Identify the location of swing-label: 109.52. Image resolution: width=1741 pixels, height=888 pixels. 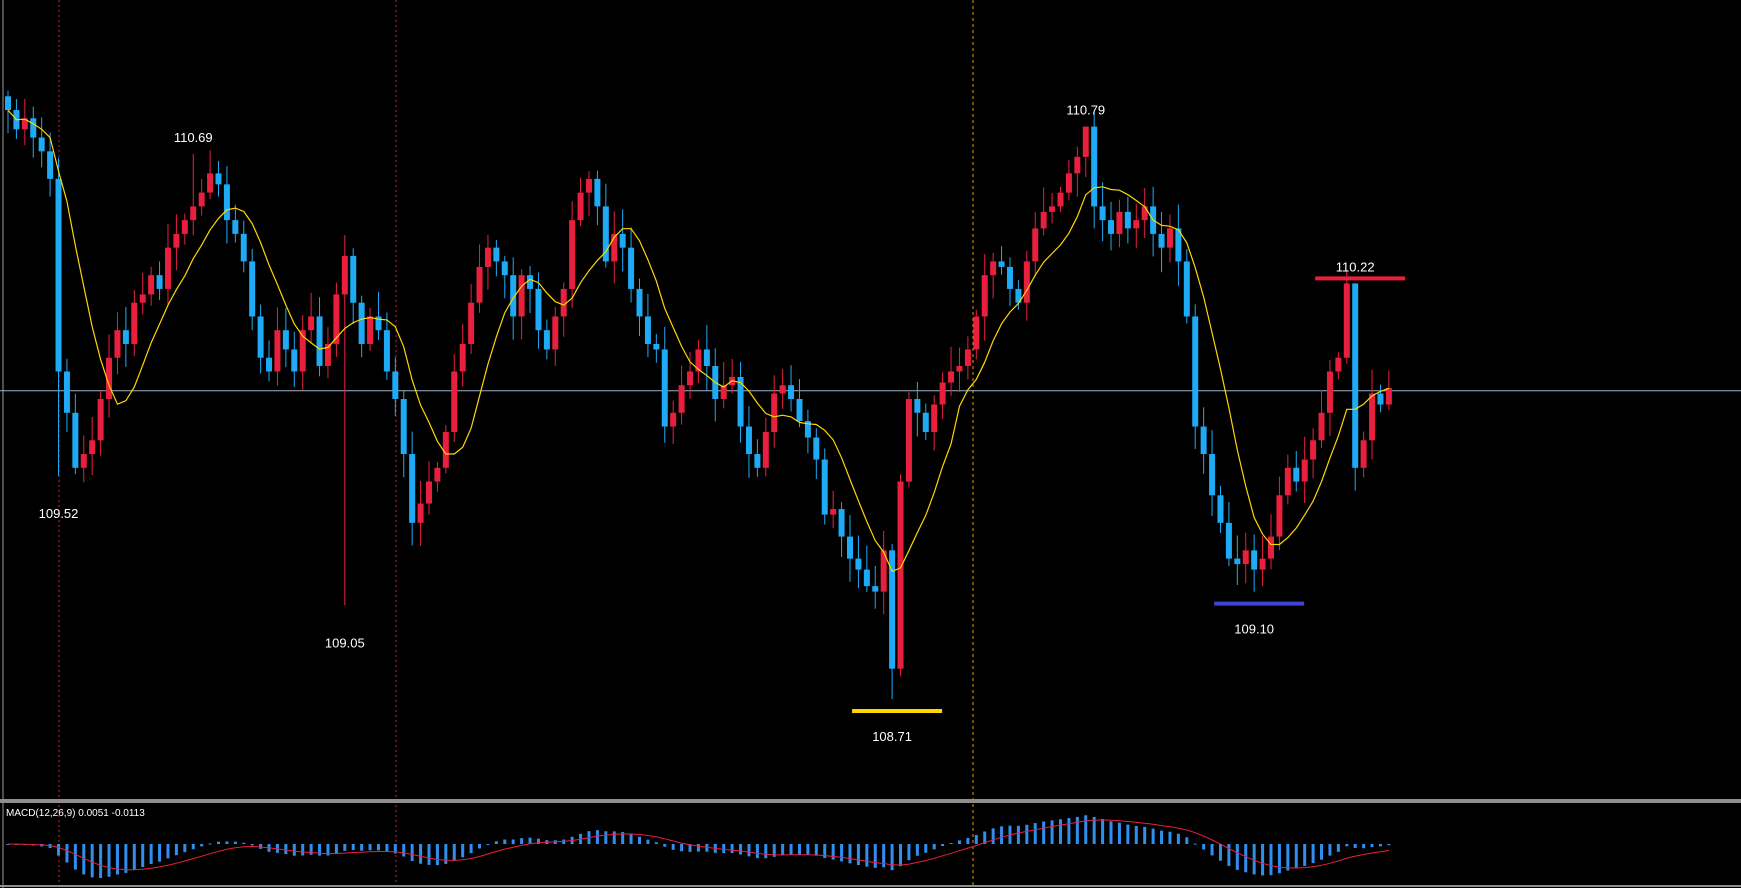
(59, 513).